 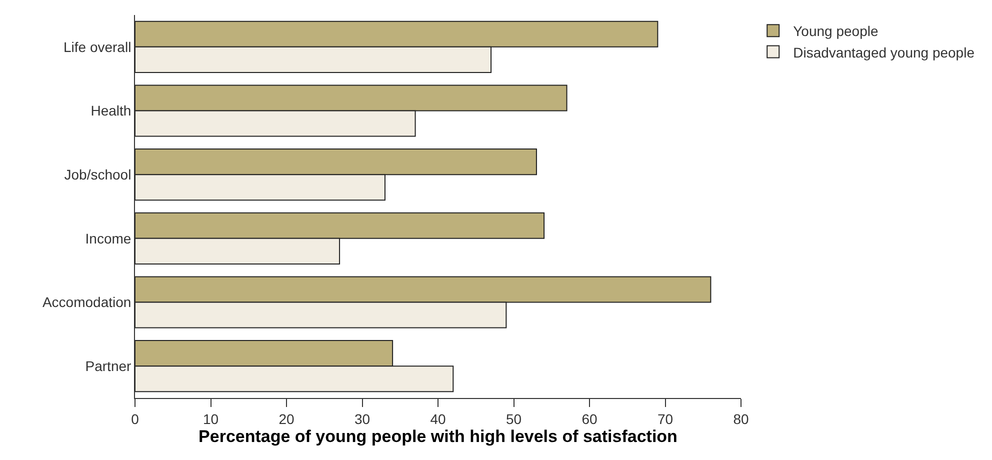 I want to click on x-tick-label: 80, so click(x=741, y=418).